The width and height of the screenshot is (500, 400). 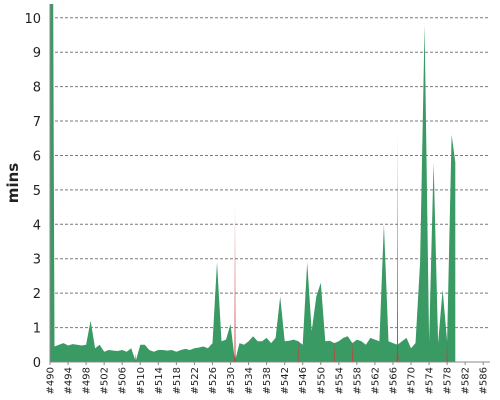 What do you see at coordinates (357, 380) in the screenshot?
I see `x-tick-label: #558` at bounding box center [357, 380].